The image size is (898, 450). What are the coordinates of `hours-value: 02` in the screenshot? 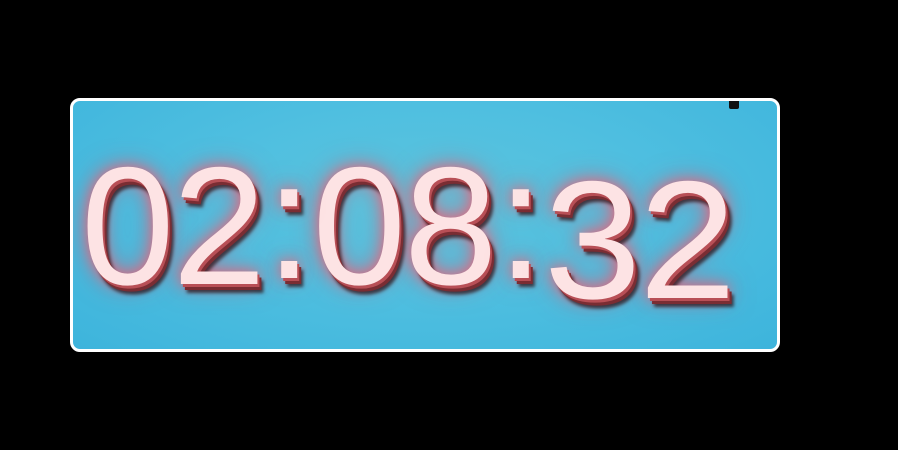 It's located at (173, 226).